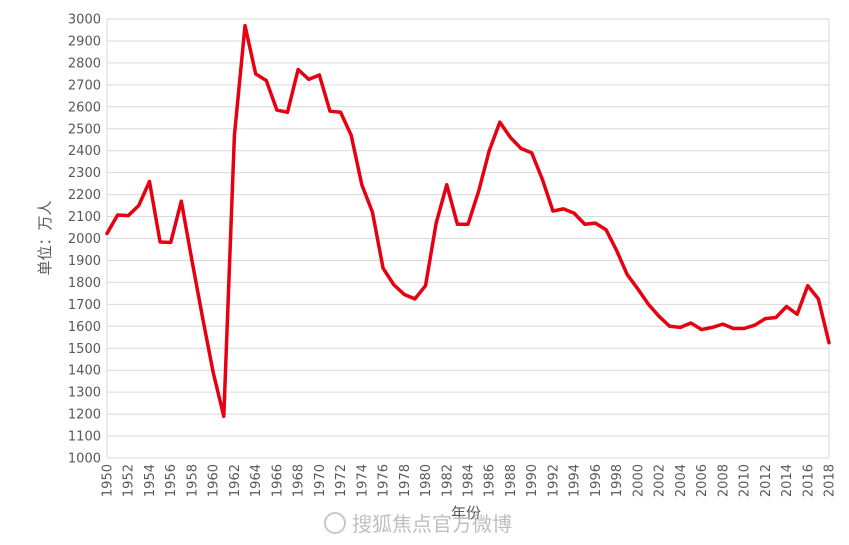 Image resolution: width=849 pixels, height=545 pixels. I want to click on x-tick-label: 2008, so click(723, 480).